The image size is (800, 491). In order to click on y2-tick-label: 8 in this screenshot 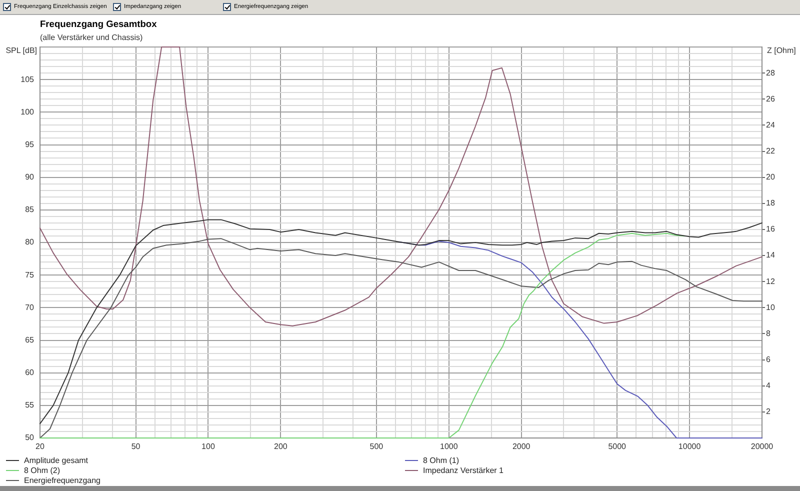, I will do `click(768, 333)`.